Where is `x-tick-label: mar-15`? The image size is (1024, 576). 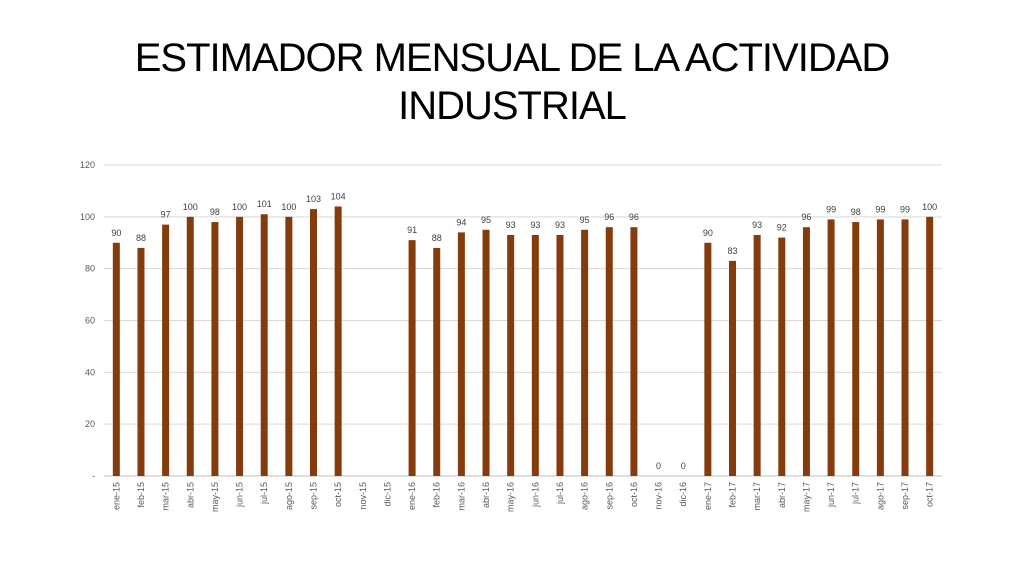
x-tick-label: mar-15 is located at coordinates (166, 496).